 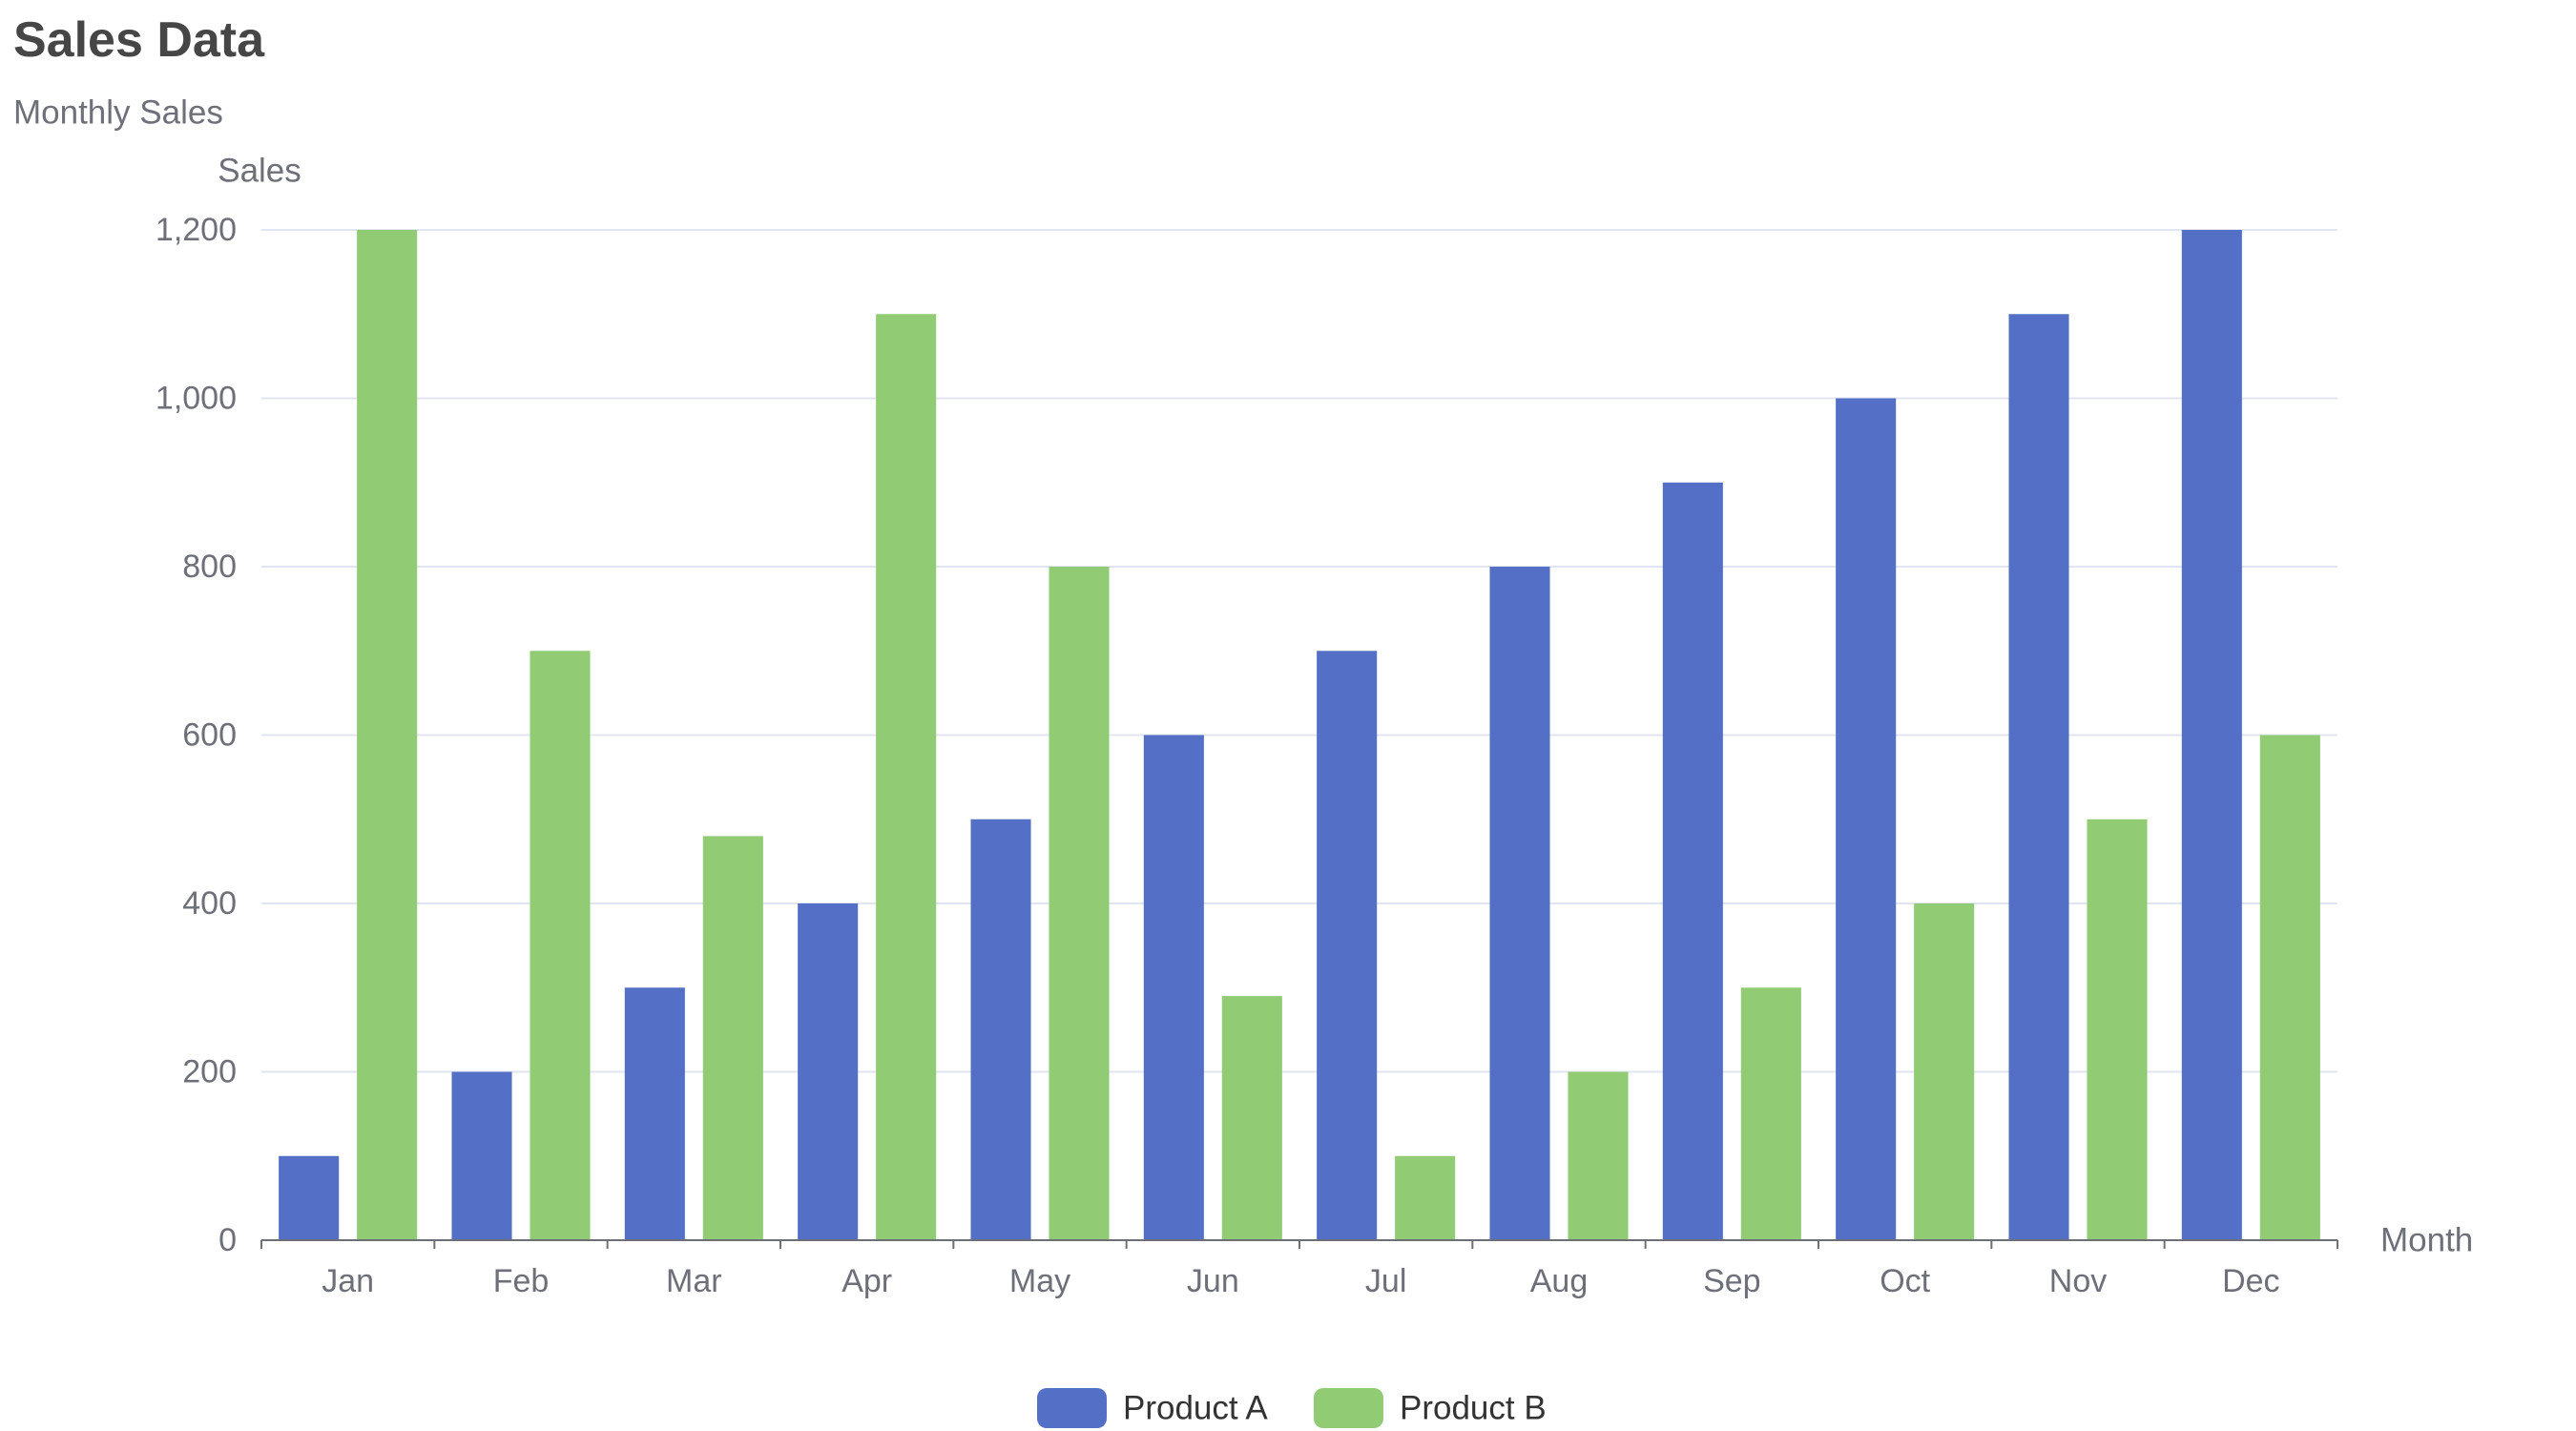 I want to click on legend-label-product-a: Product A, so click(x=1195, y=1408).